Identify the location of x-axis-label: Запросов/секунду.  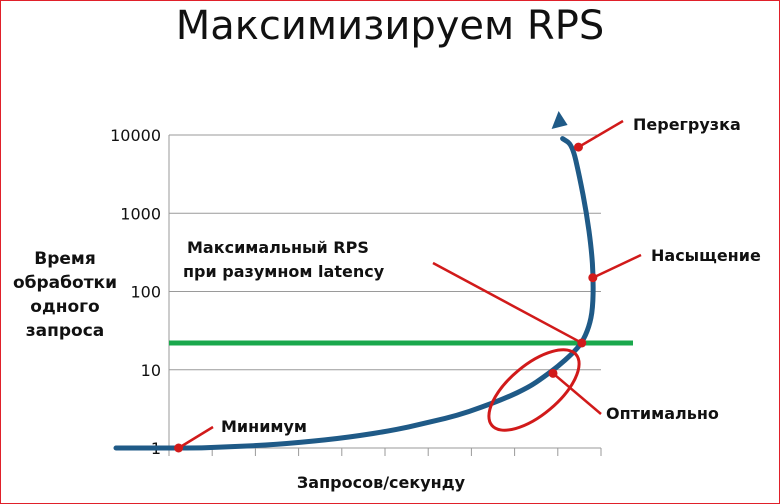
(381, 482).